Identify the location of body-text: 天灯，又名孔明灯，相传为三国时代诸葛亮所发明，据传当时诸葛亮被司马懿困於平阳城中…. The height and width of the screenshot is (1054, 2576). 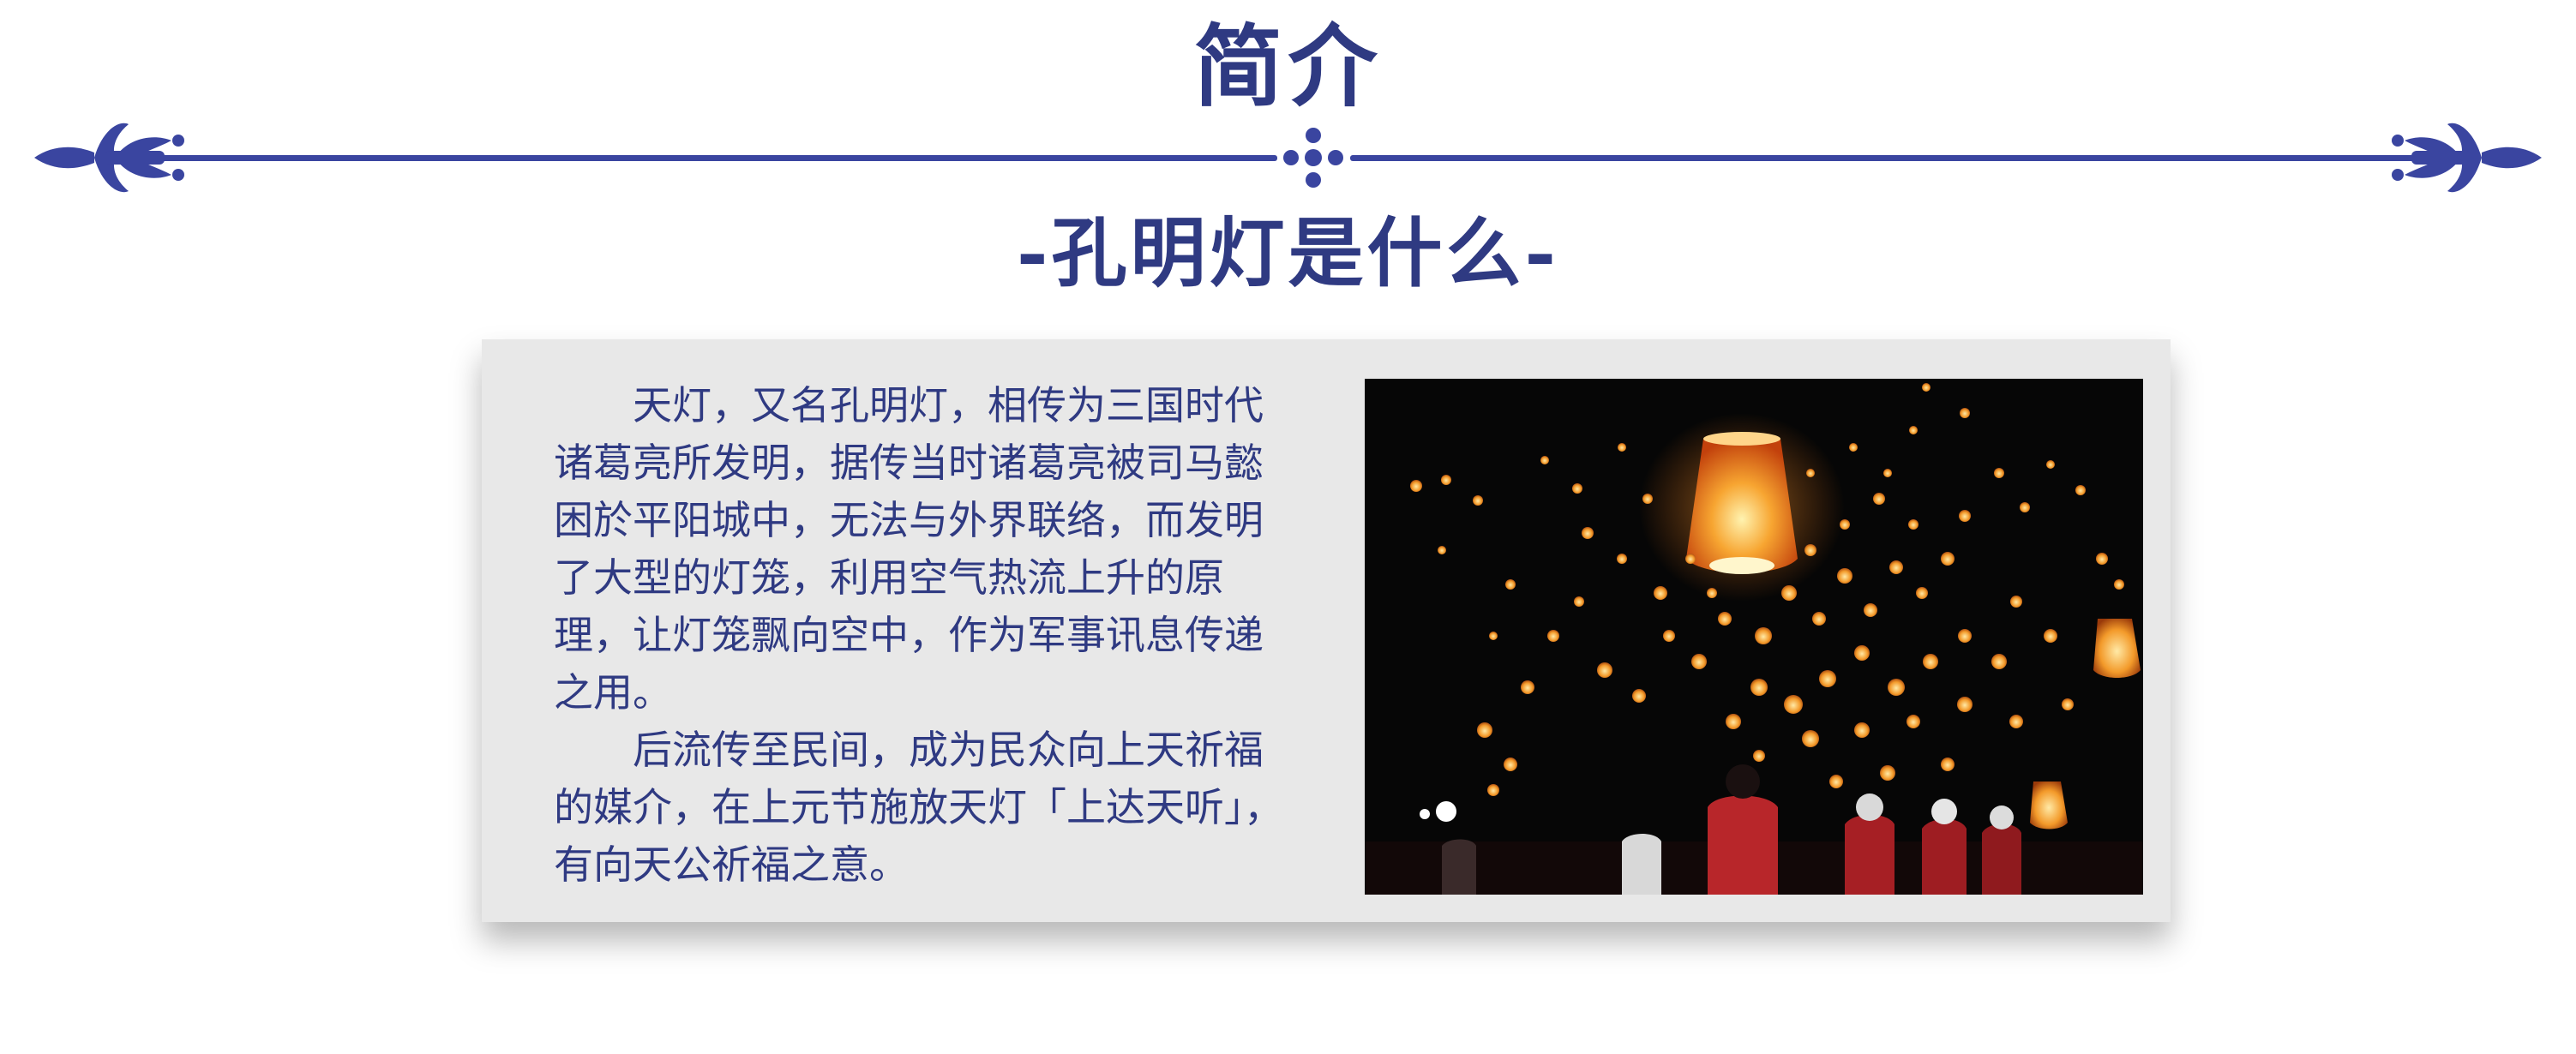
(922, 635).